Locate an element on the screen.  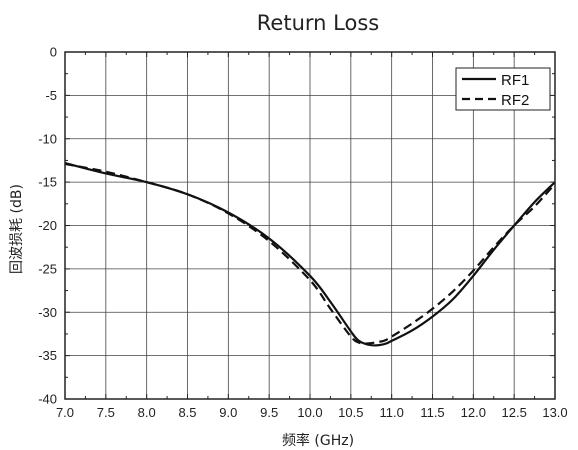
y-tick-label: -15 is located at coordinates (47, 182).